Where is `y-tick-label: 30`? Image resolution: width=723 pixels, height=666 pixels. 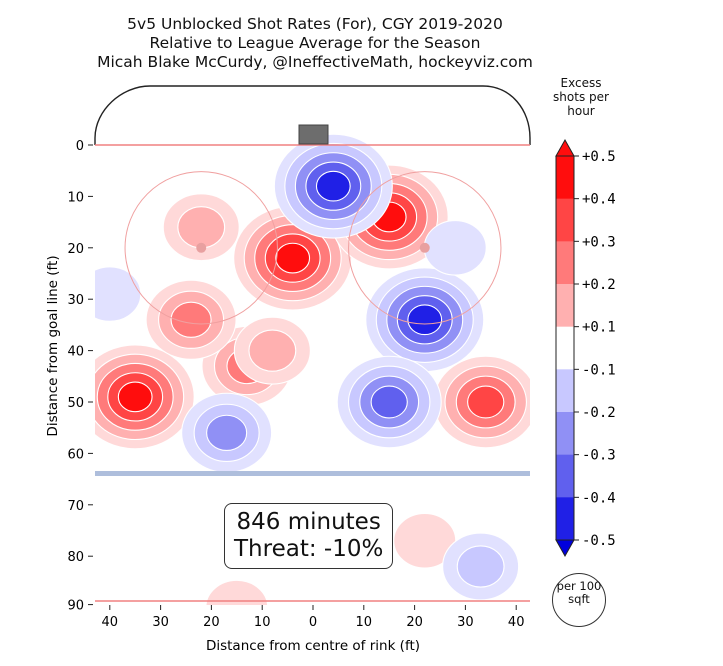 y-tick-label: 30 is located at coordinates (75, 300).